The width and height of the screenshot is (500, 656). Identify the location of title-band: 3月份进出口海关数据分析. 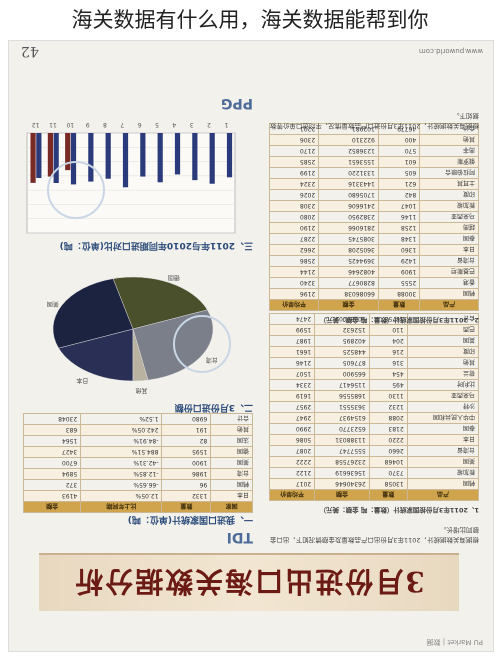
(249, 582).